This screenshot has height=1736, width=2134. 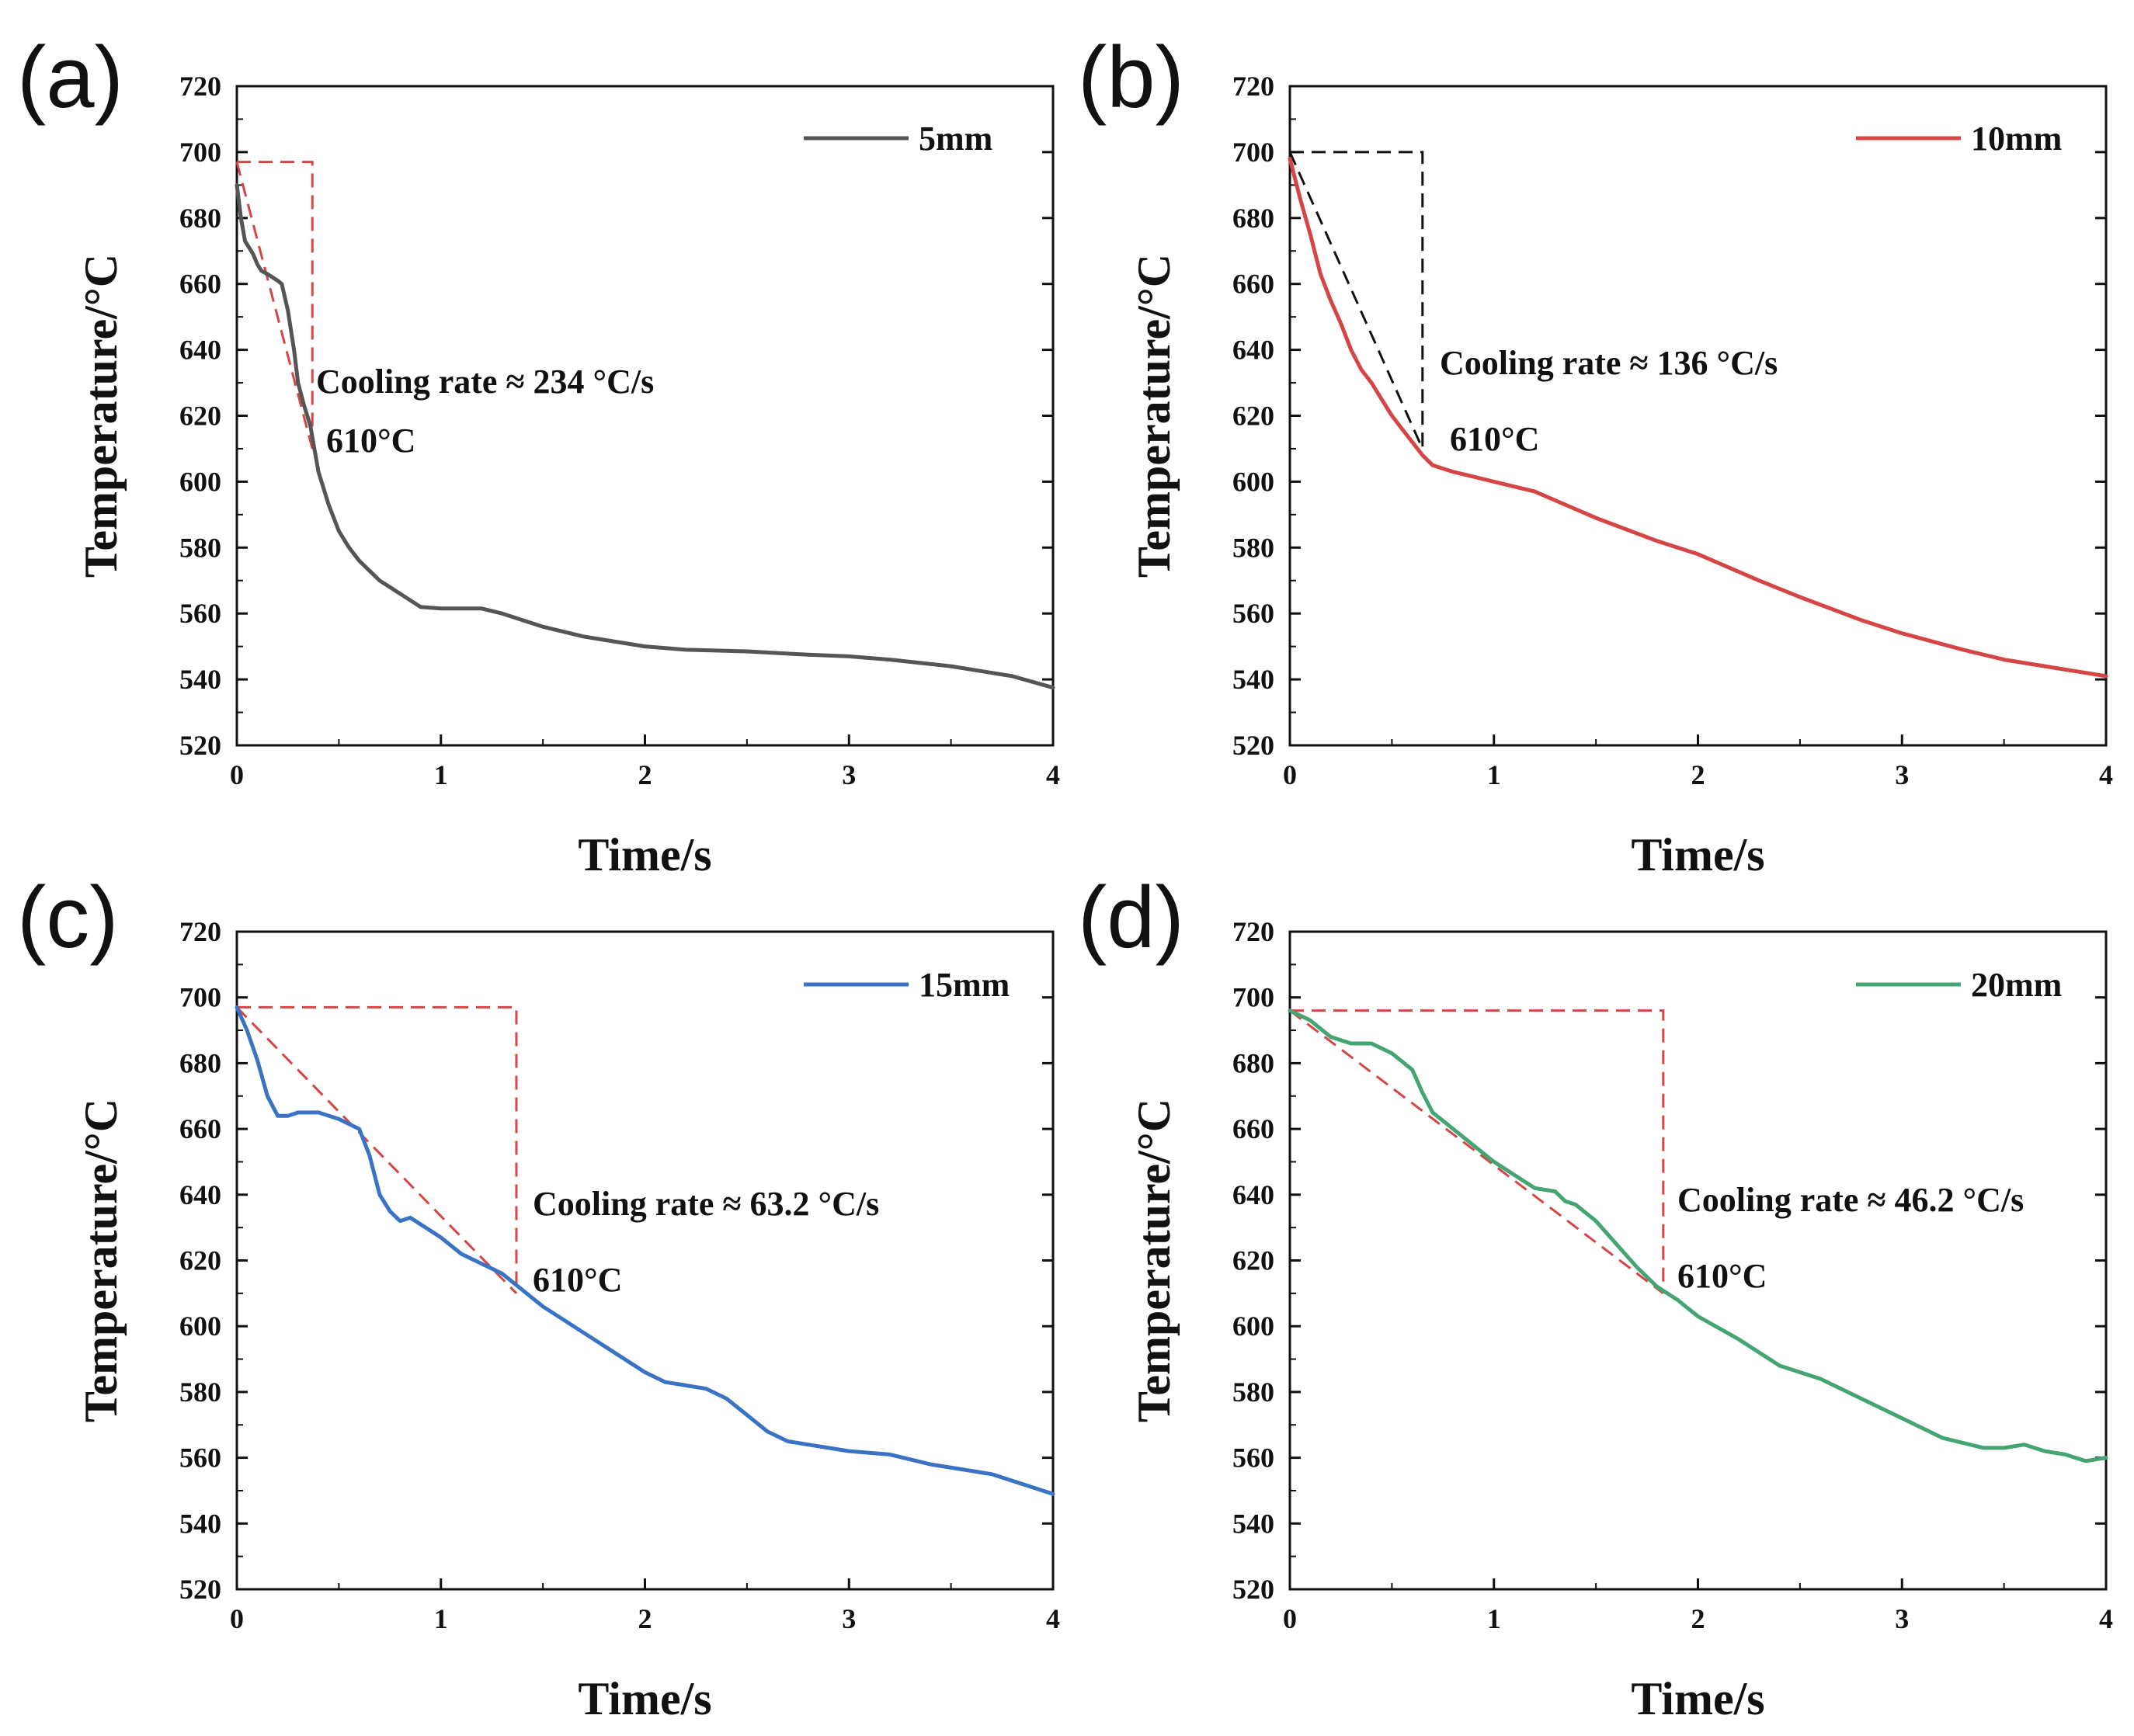 I want to click on panel-letter: (a), so click(x=70, y=77).